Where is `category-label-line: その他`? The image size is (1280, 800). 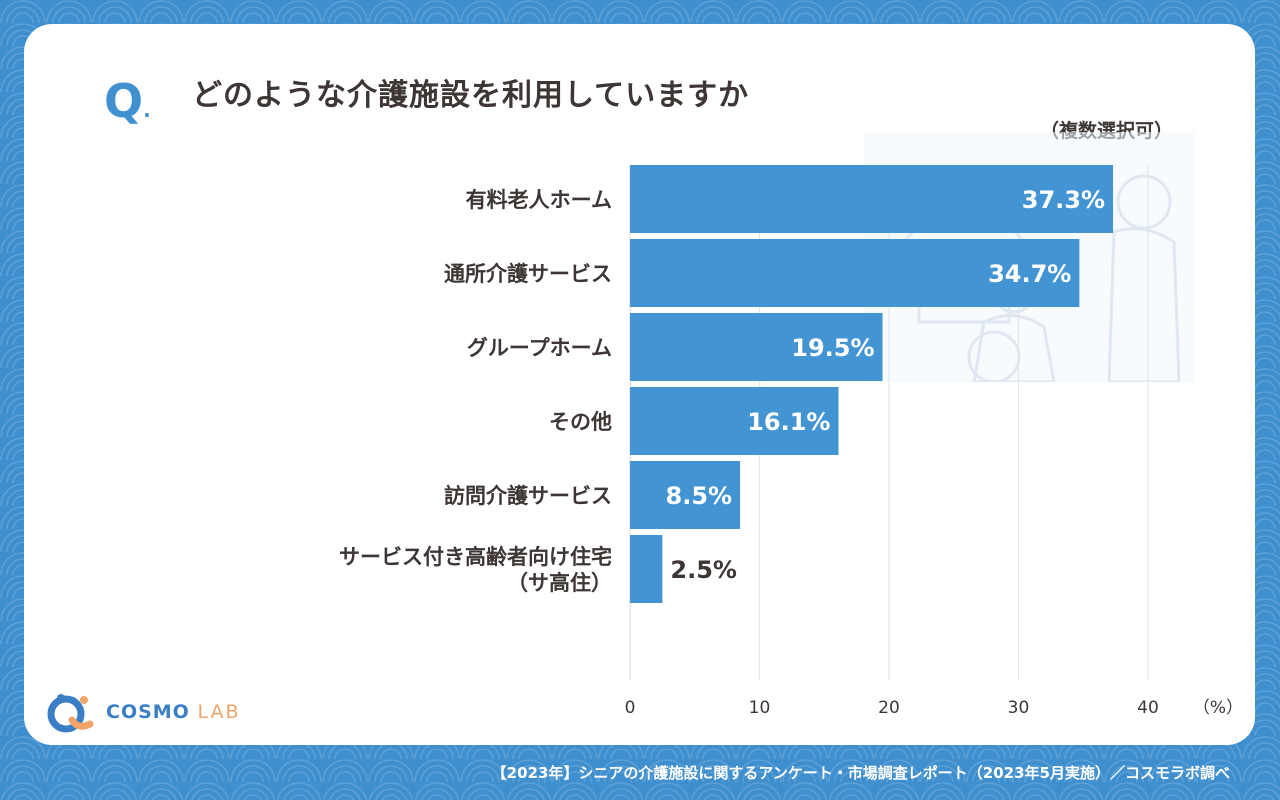 category-label-line: その他 is located at coordinates (580, 422).